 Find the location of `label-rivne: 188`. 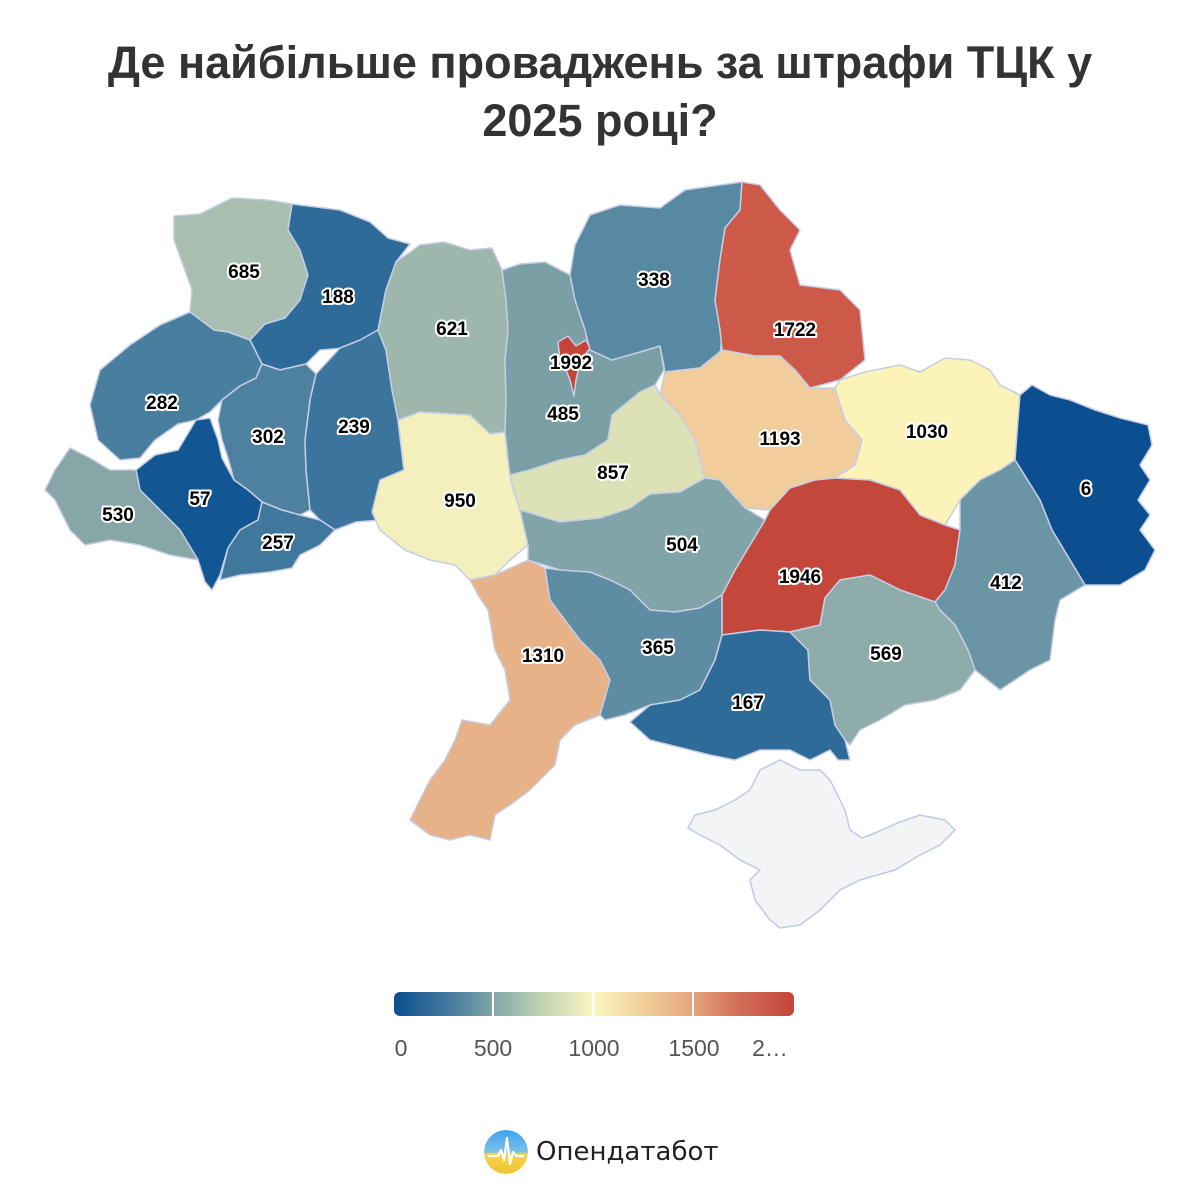

label-rivne: 188 is located at coordinates (338, 297).